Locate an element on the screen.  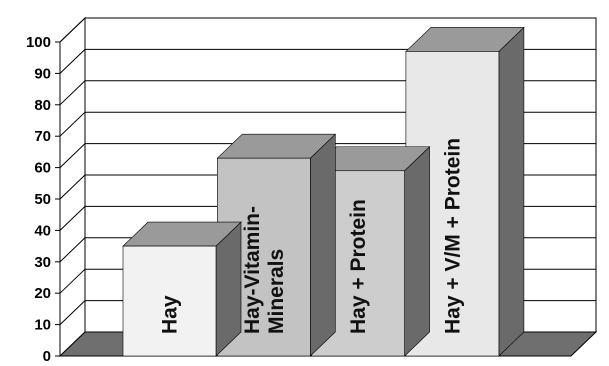
y-tick-label: 80 is located at coordinates (42, 105).